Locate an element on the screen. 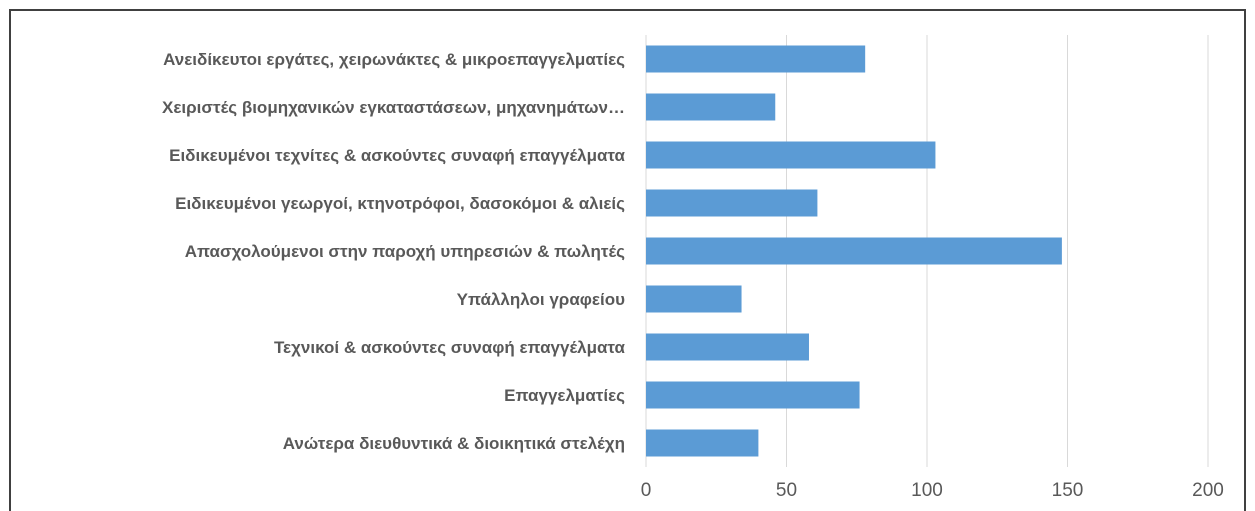  category-label: Υπάλληλοι γραφείου is located at coordinates (541, 299).